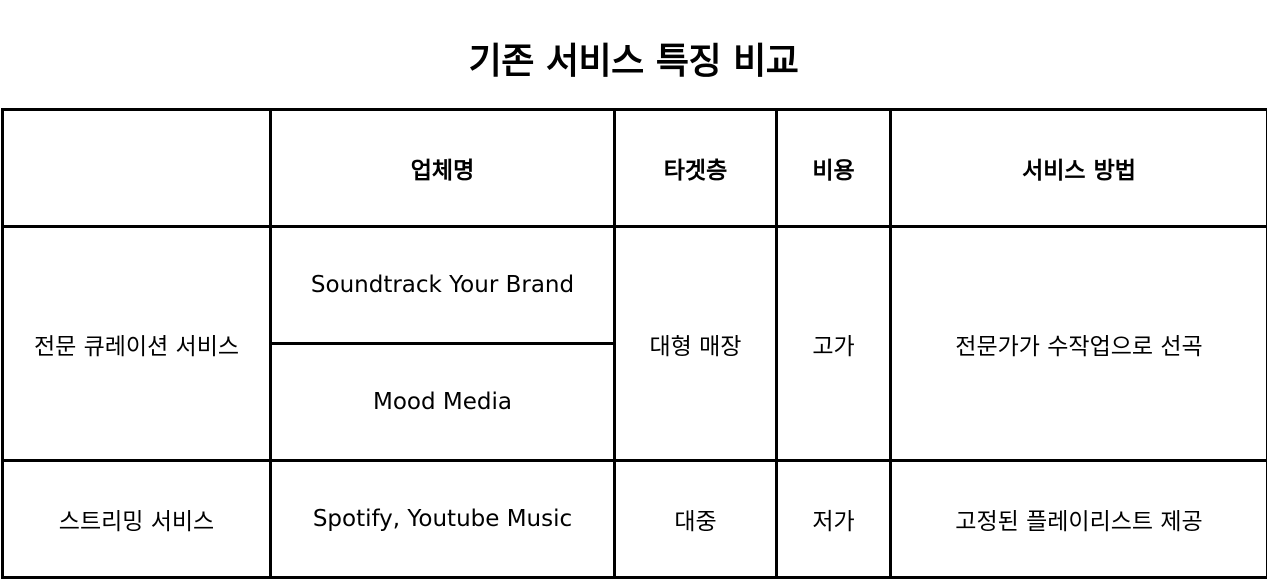 This screenshot has width=1267, height=581. What do you see at coordinates (442, 168) in the screenshot?
I see `header-company: 업체명` at bounding box center [442, 168].